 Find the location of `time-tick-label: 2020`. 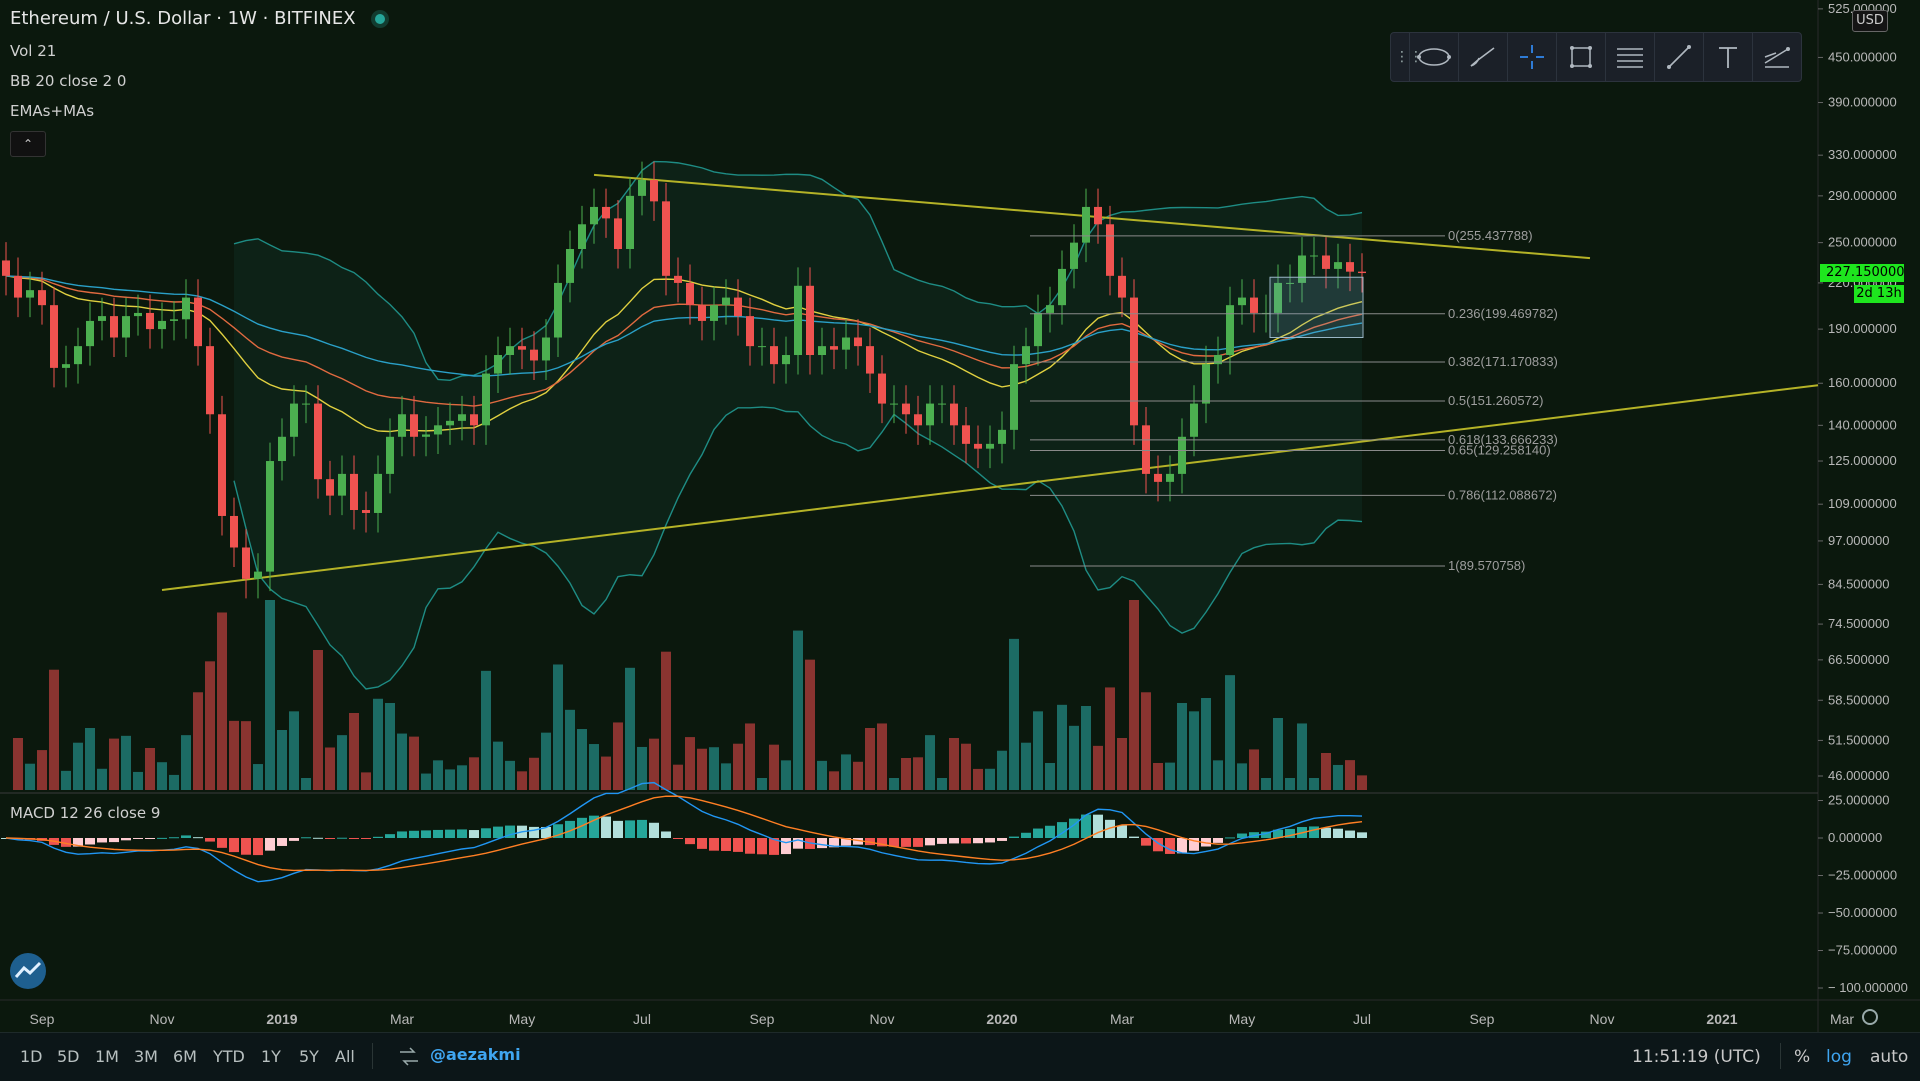

time-tick-label: 2020 is located at coordinates (1001, 1019).